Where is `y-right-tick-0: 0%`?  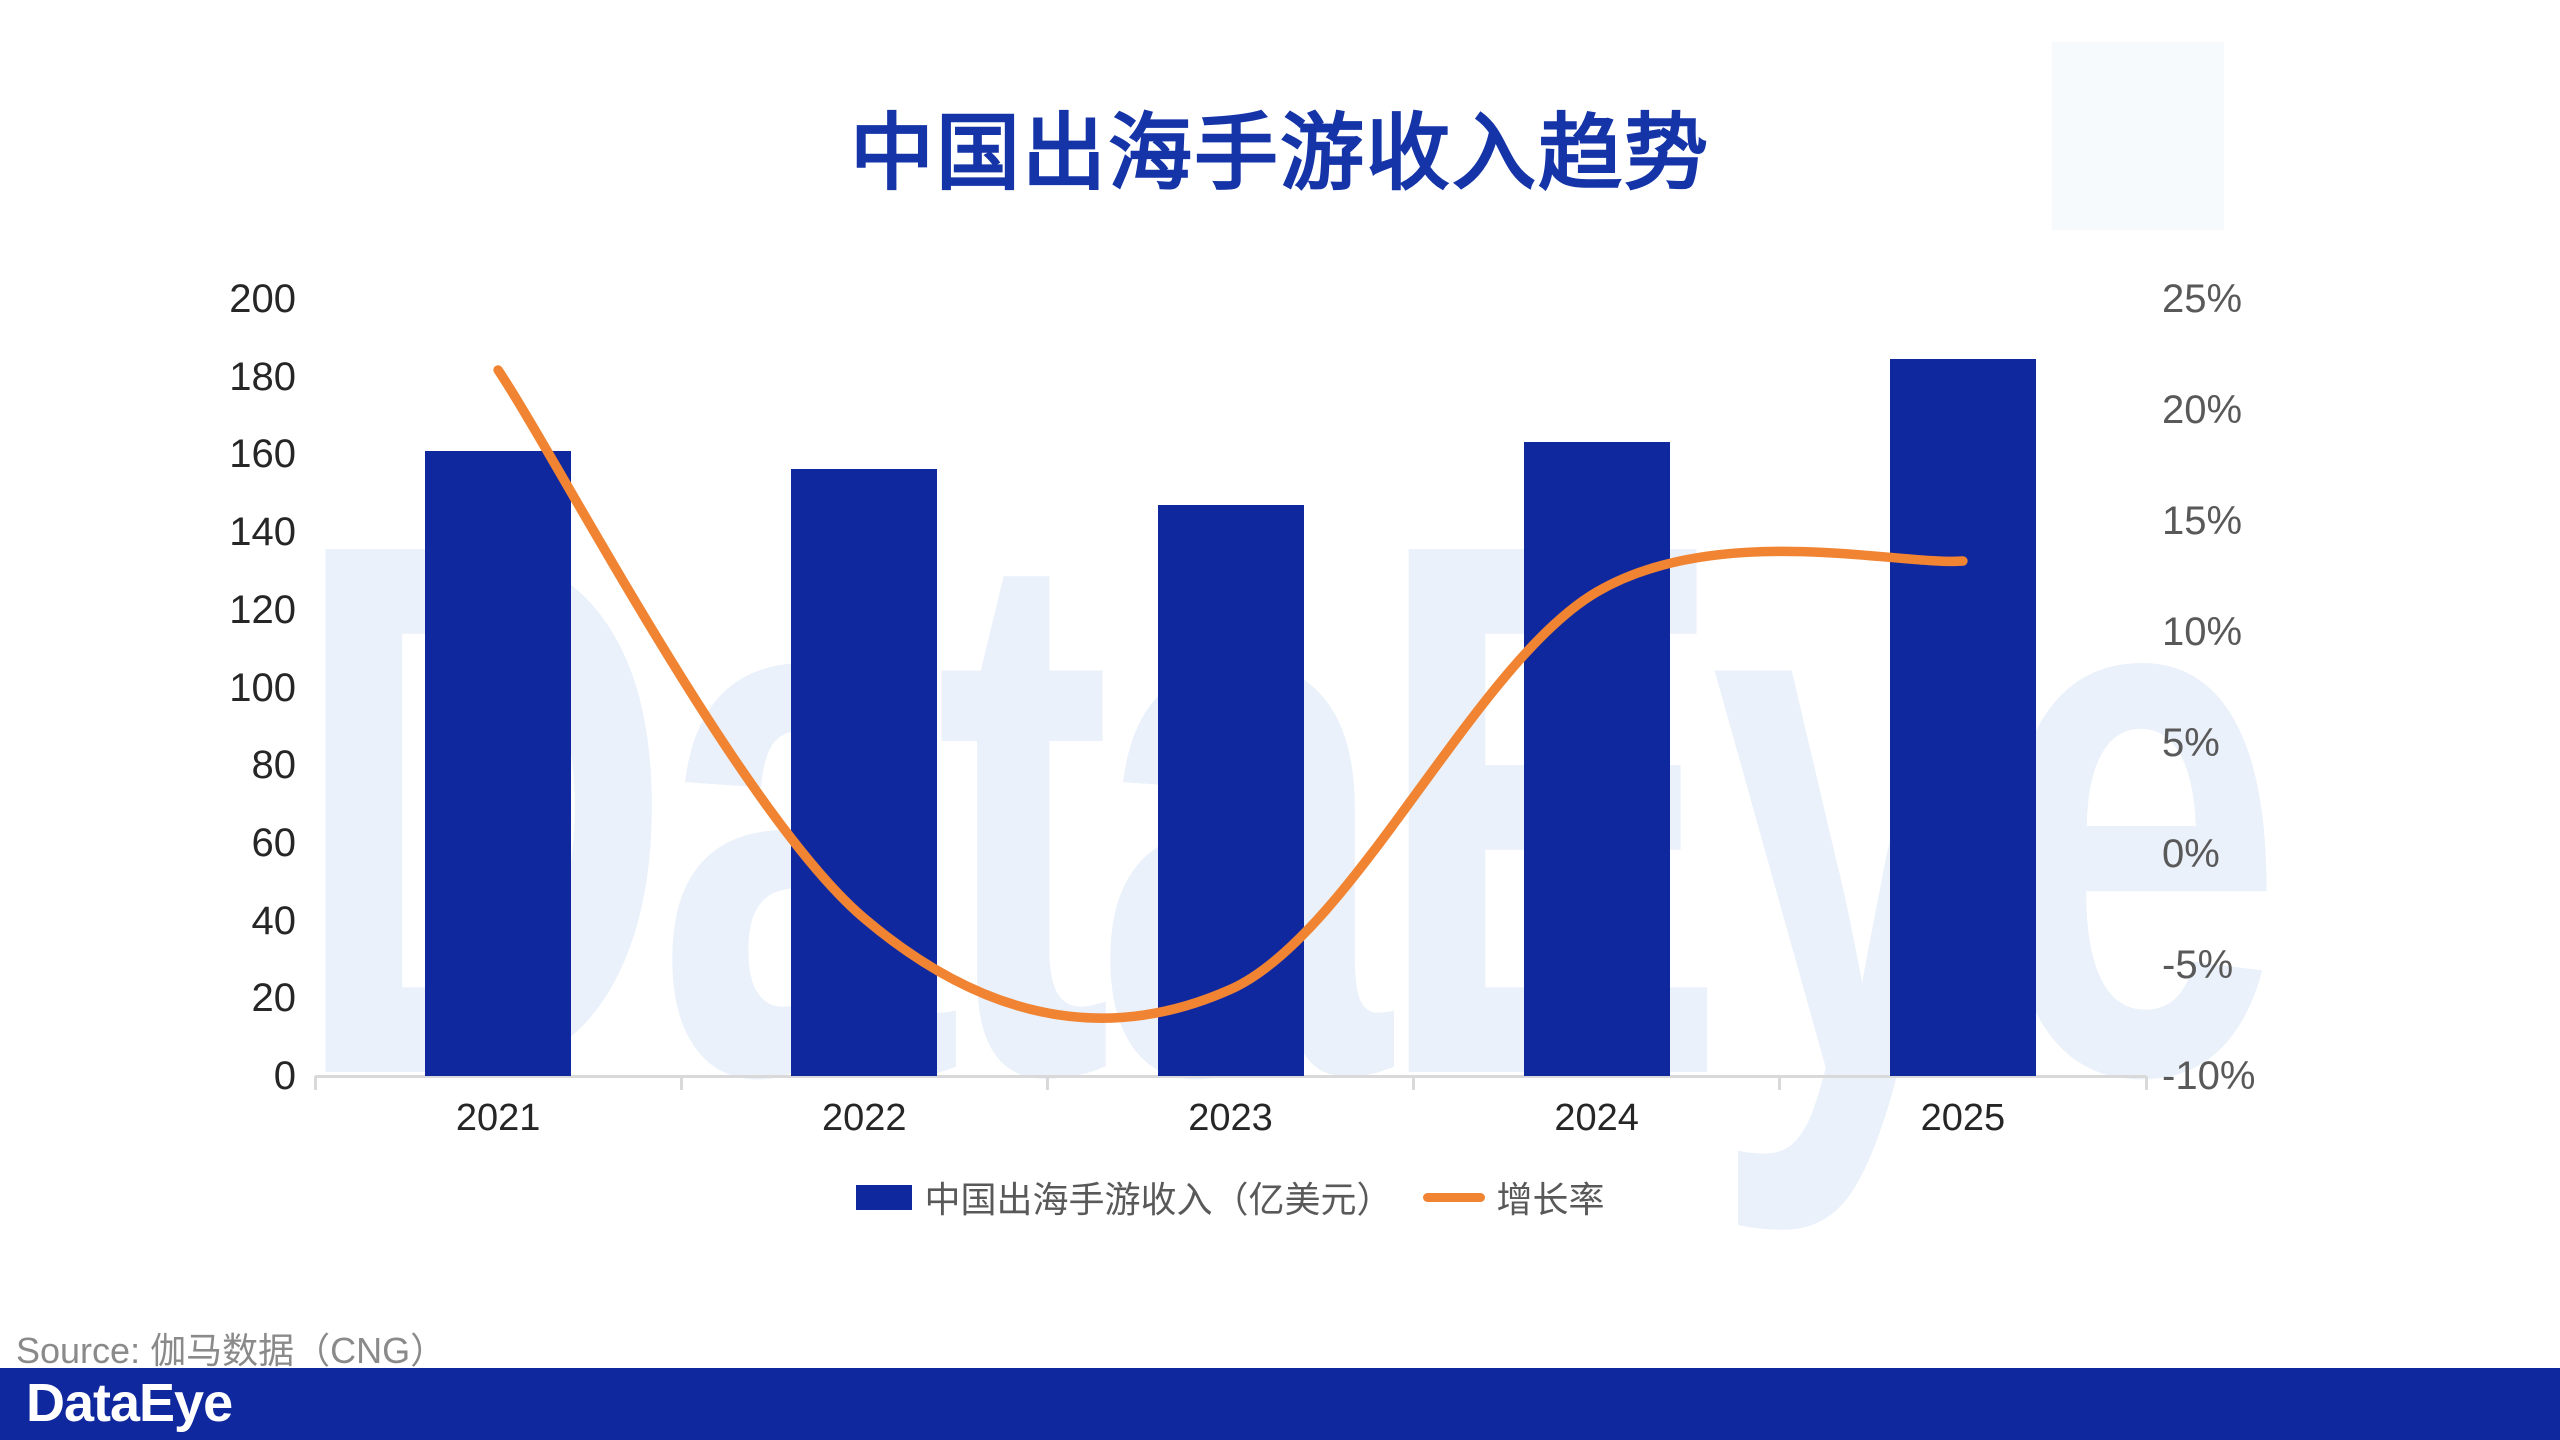 y-right-tick-0: 0% is located at coordinates (2191, 854).